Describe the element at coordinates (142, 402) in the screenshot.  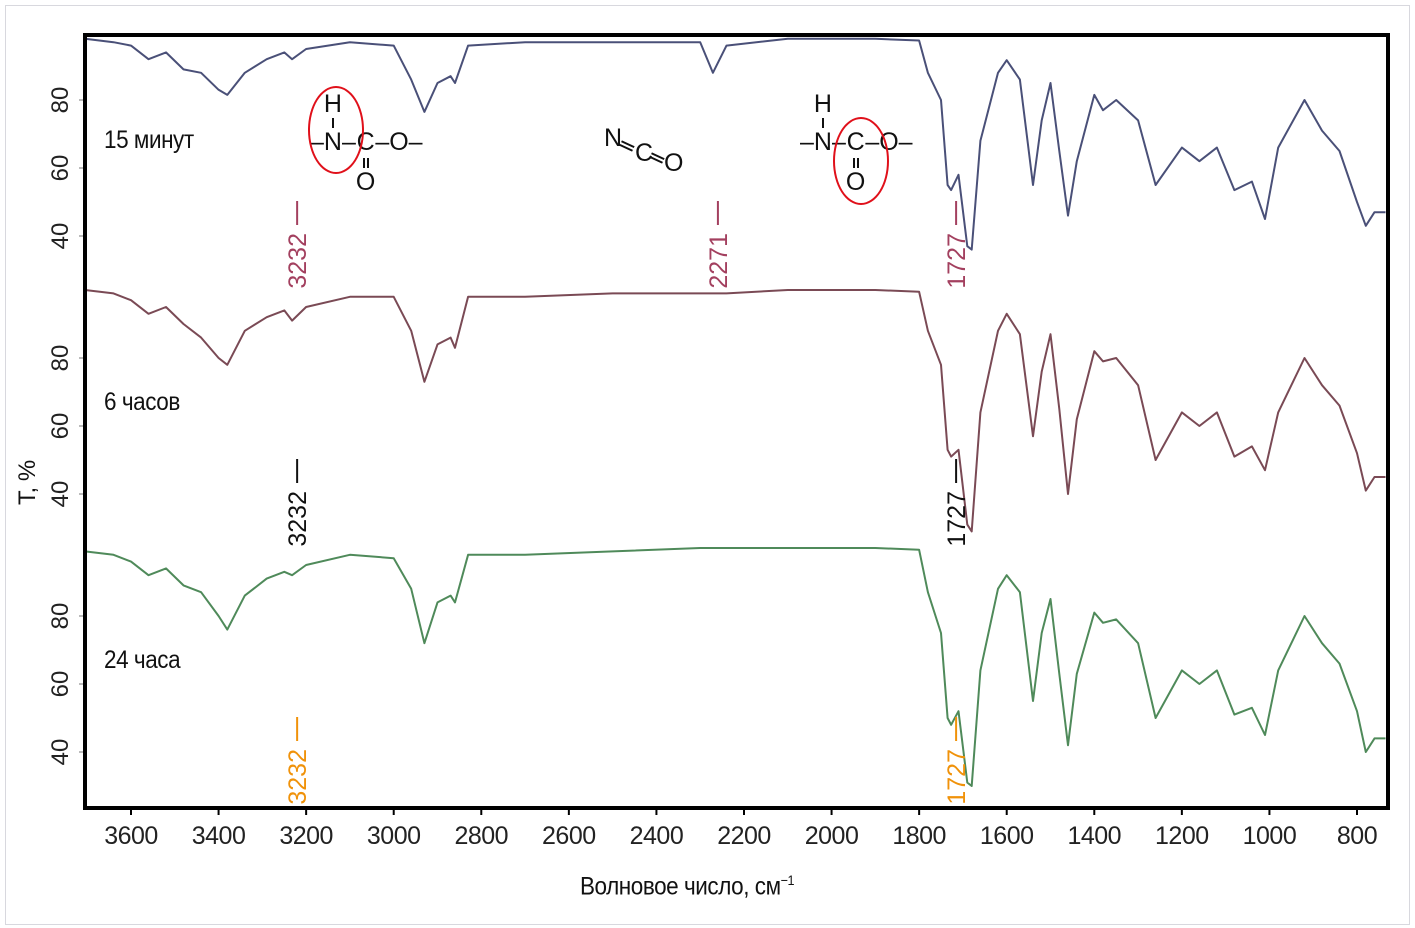
I see `series-label-6h: 6 часов` at that location.